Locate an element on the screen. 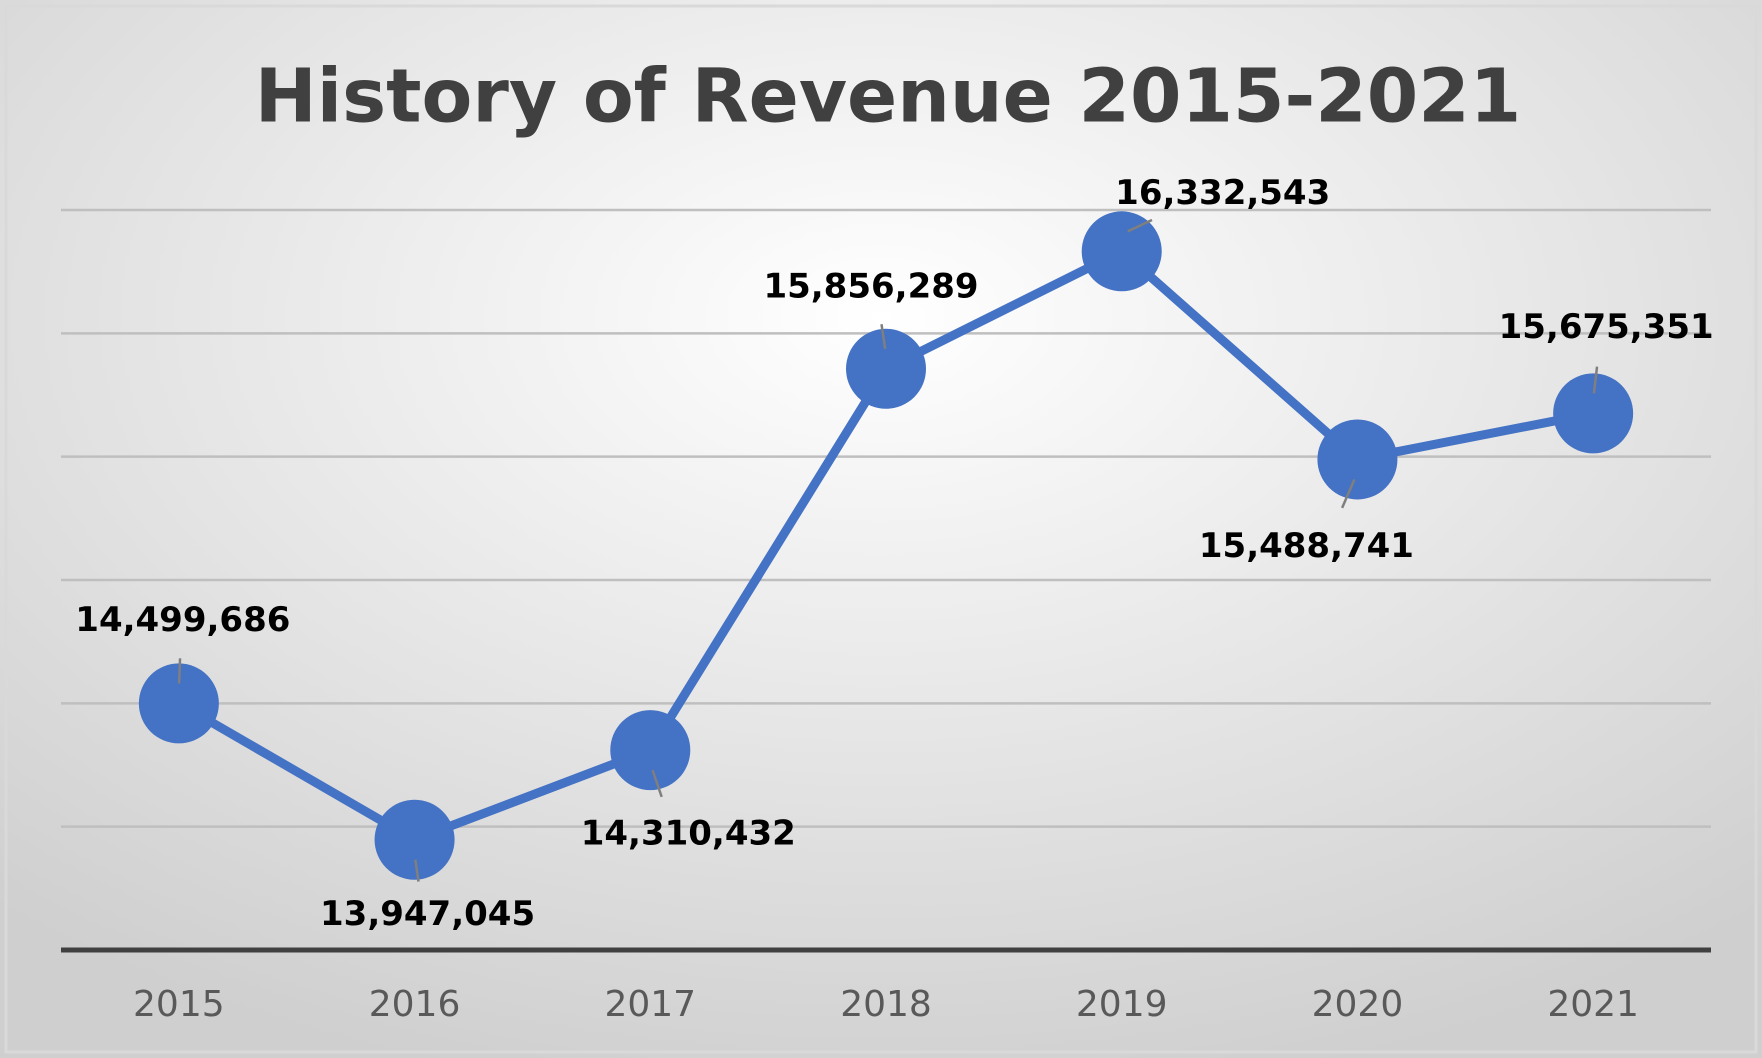  x-tick-label: 2015 is located at coordinates (179, 1004).